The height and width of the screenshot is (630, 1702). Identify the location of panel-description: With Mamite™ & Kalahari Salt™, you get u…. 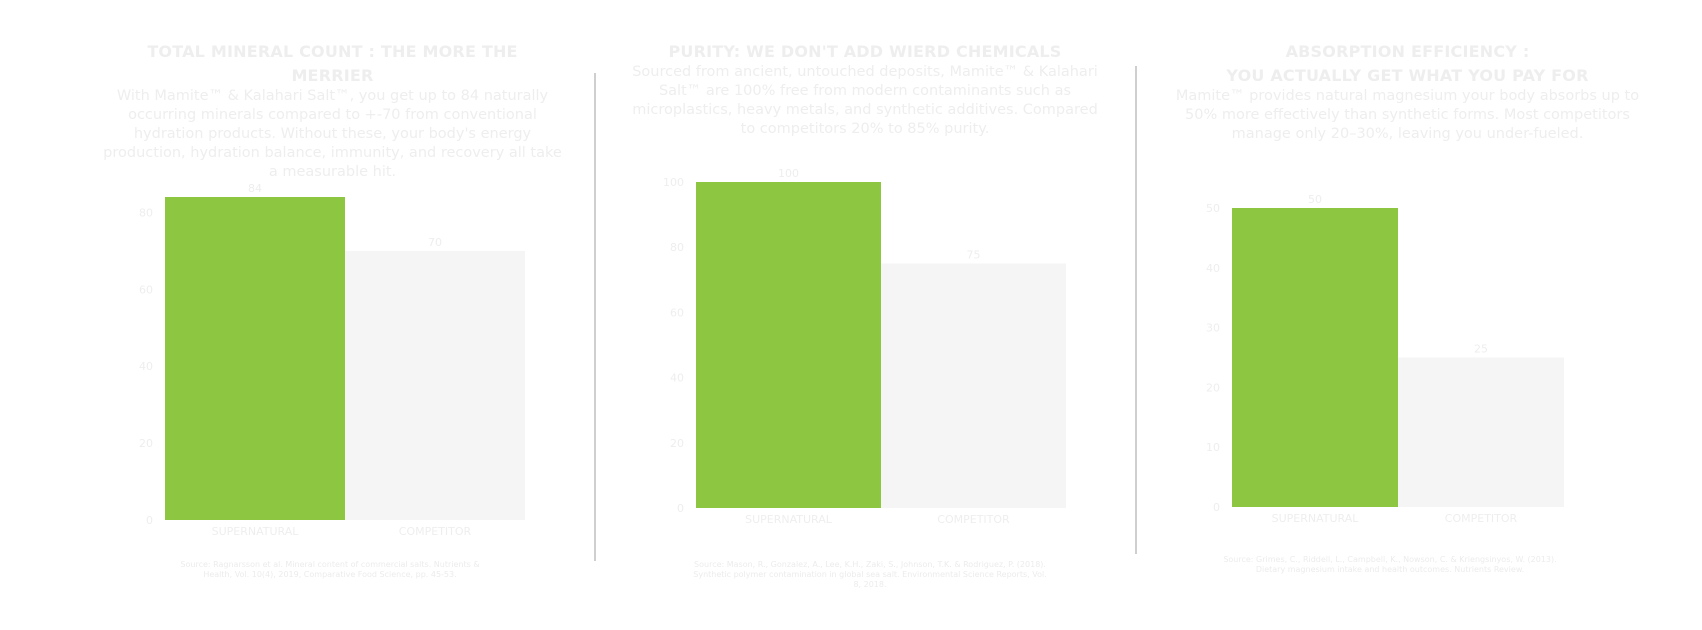
(332, 134).